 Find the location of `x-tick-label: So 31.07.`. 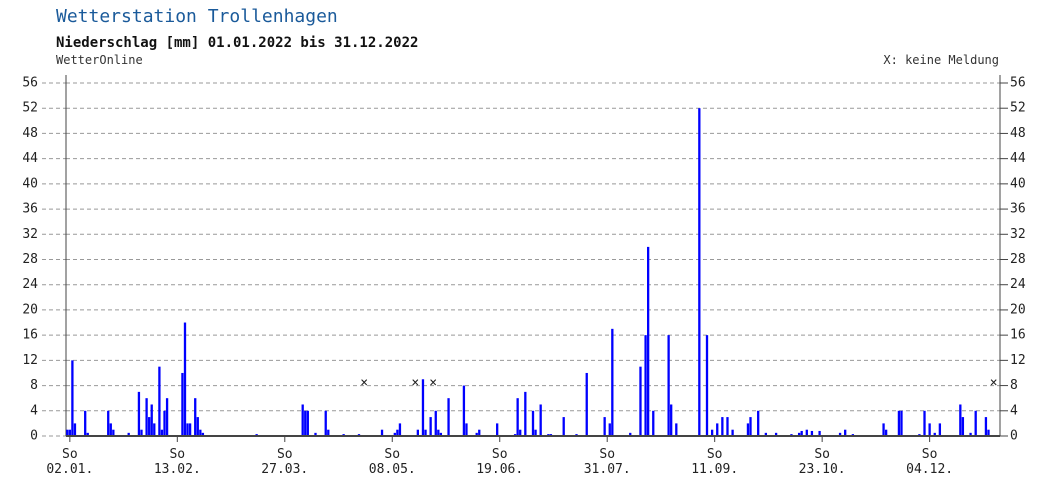

x-tick-label: So 31.07. is located at coordinates (607, 462).